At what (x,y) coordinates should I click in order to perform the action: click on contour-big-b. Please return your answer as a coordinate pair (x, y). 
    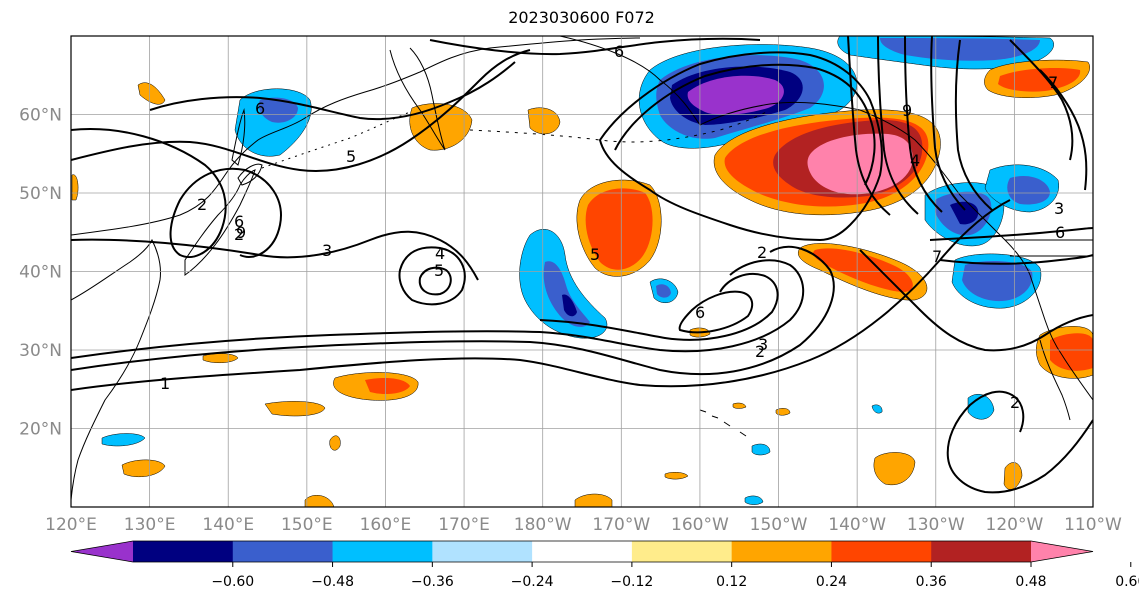
    Looking at the image, I should click on (745, 124).